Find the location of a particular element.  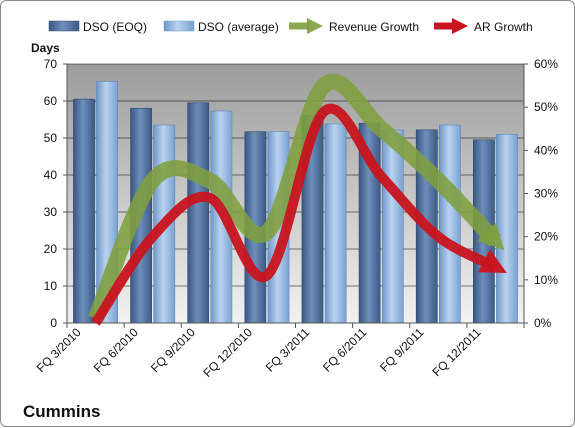

chart-title: Cummins is located at coordinates (61, 411).